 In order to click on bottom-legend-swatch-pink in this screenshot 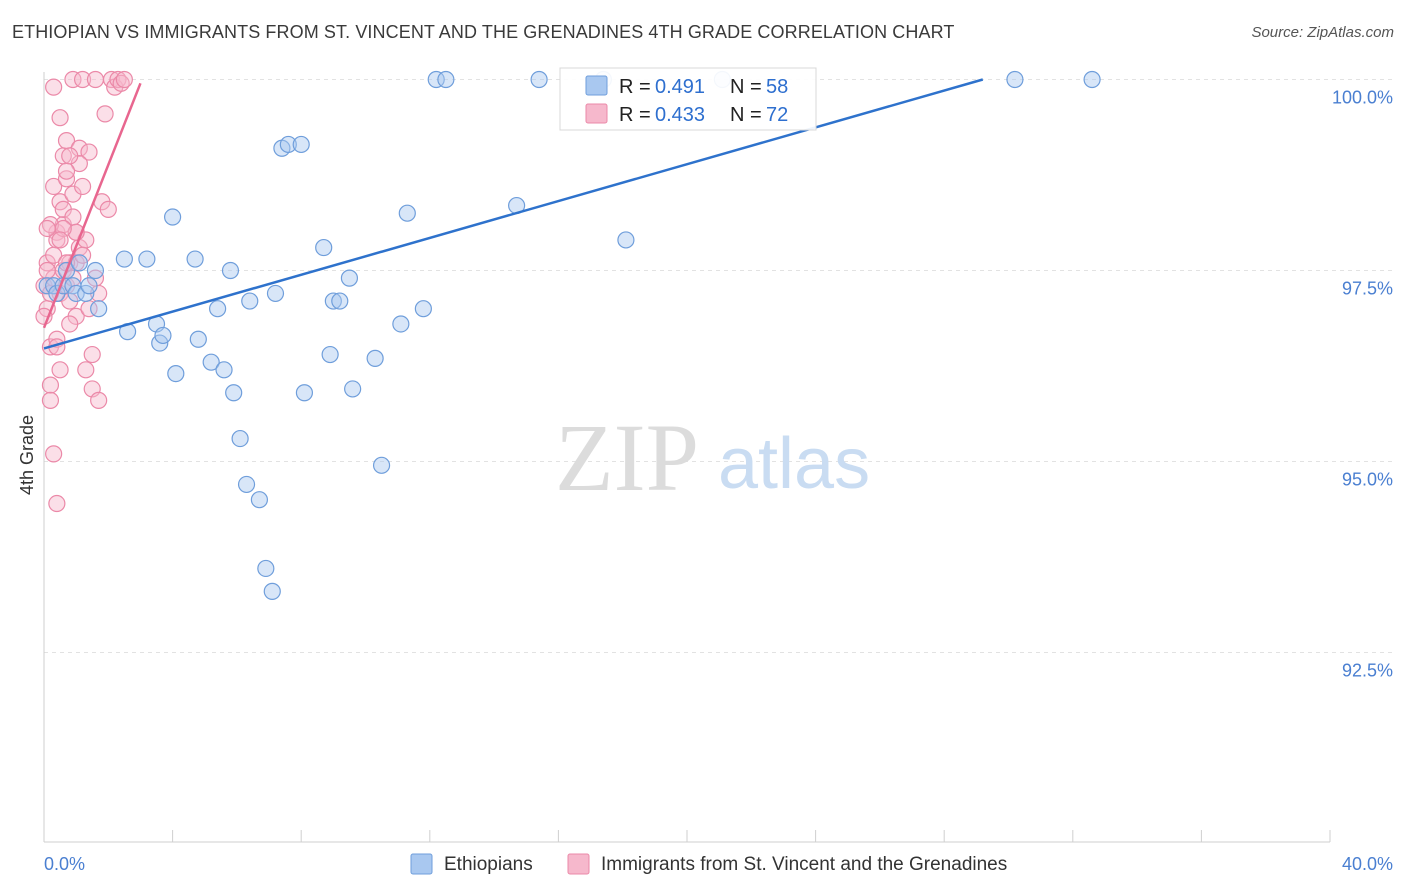, I will do `click(578, 864)`.